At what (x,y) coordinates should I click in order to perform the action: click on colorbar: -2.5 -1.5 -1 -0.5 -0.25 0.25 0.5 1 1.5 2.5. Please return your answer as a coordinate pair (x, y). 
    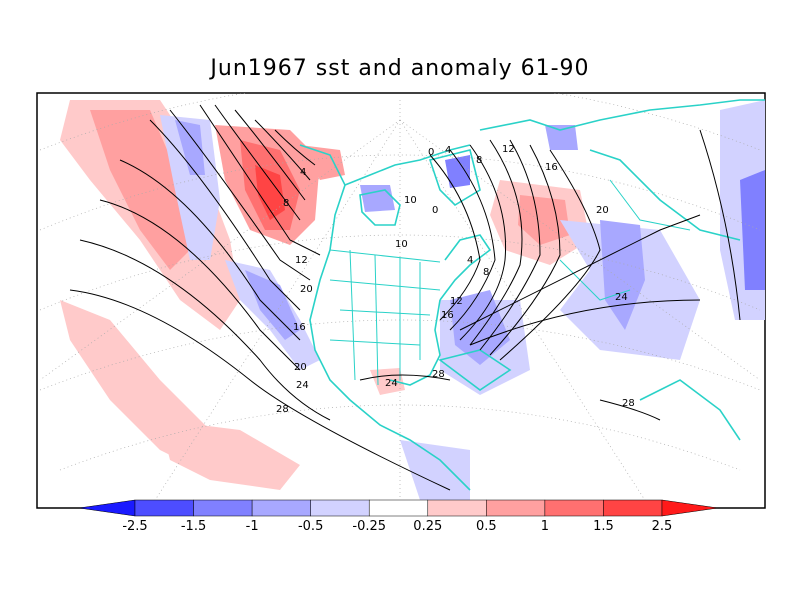
    Looking at the image, I should click on (398, 516).